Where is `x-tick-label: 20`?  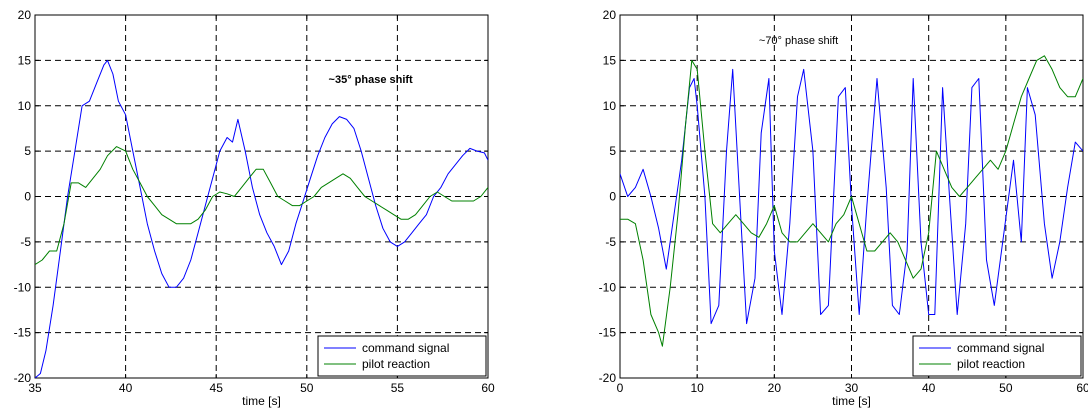 x-tick-label: 20 is located at coordinates (775, 388).